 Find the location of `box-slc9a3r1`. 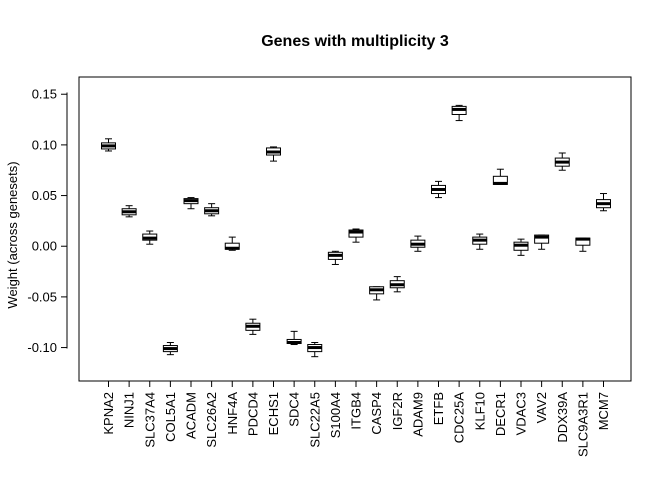

box-slc9a3r1 is located at coordinates (583, 244).